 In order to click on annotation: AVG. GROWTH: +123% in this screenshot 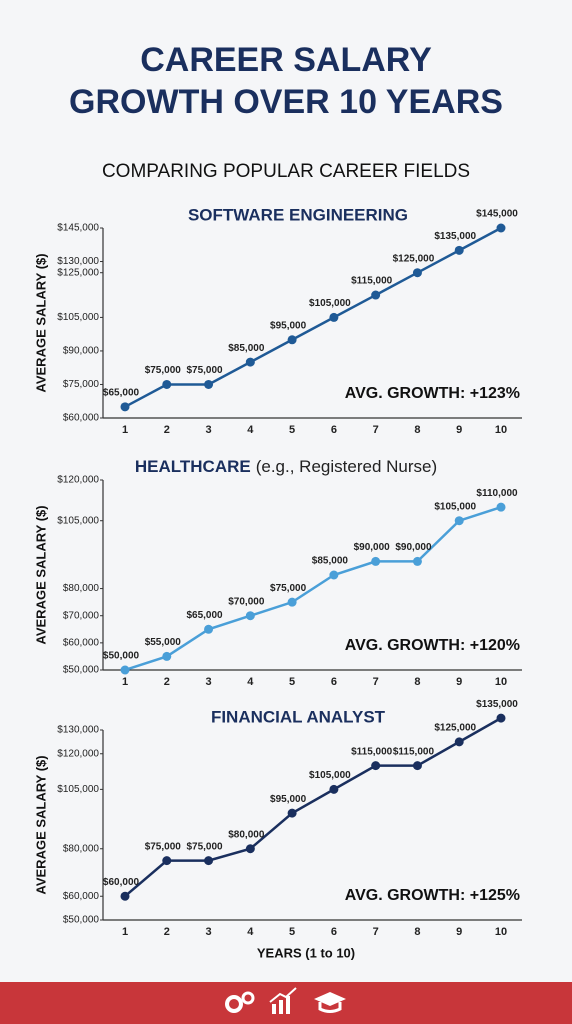, I will do `click(432, 393)`.